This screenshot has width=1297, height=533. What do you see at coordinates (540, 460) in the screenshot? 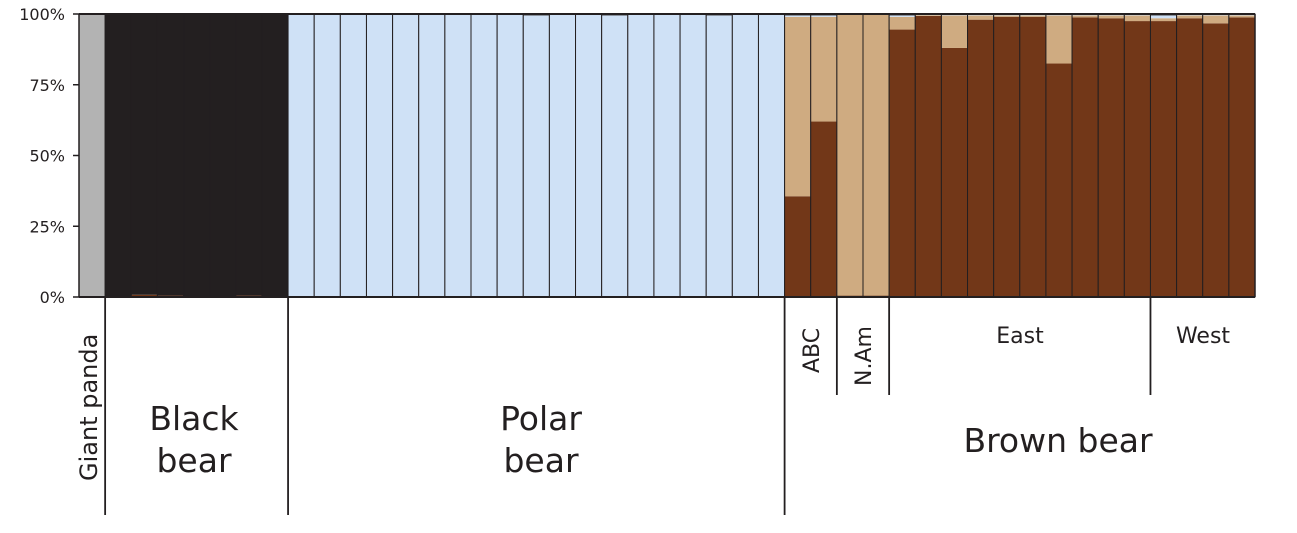
I see `label-polar-bear-line2: bear` at bounding box center [540, 460].